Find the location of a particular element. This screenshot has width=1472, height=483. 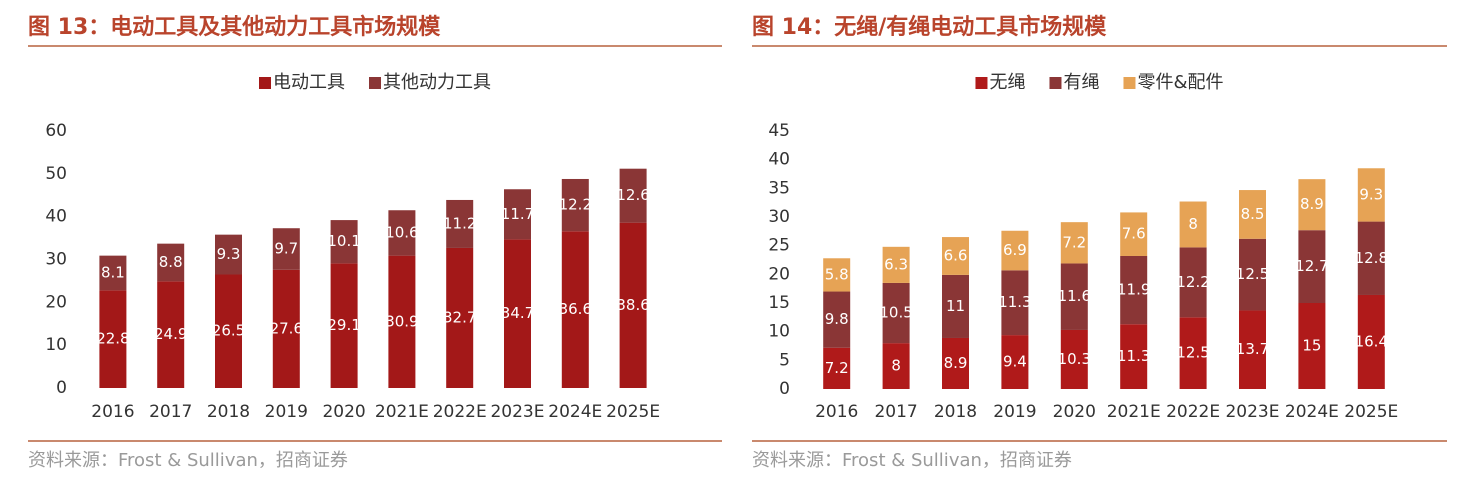

data-label: 12.8 is located at coordinates (1371, 258).